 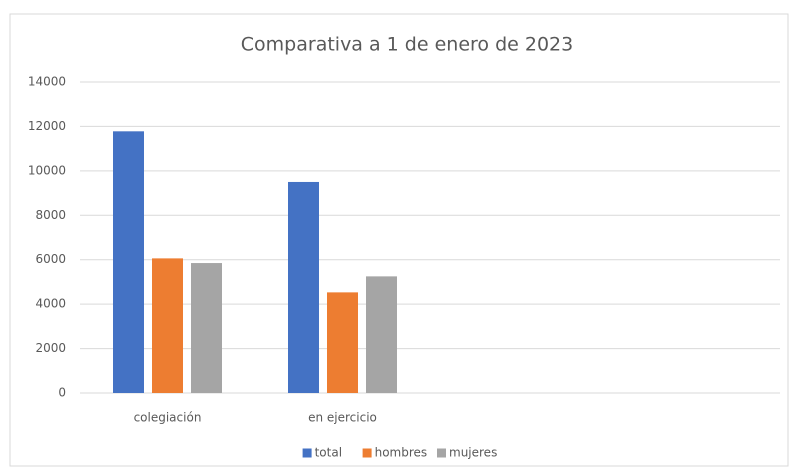 What do you see at coordinates (401, 453) in the screenshot?
I see `legend-label: hombres` at bounding box center [401, 453].